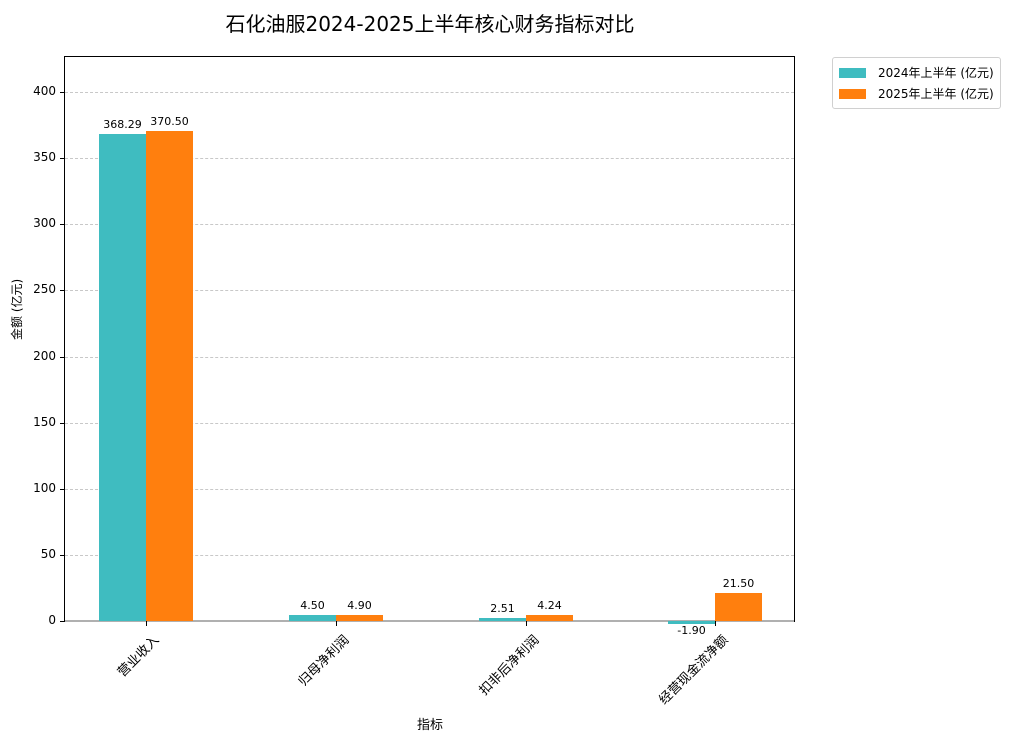 This screenshot has height=740, width=1020. Describe the element at coordinates (694, 670) in the screenshot. I see `x-tick-label: 经营现金流净额` at that location.